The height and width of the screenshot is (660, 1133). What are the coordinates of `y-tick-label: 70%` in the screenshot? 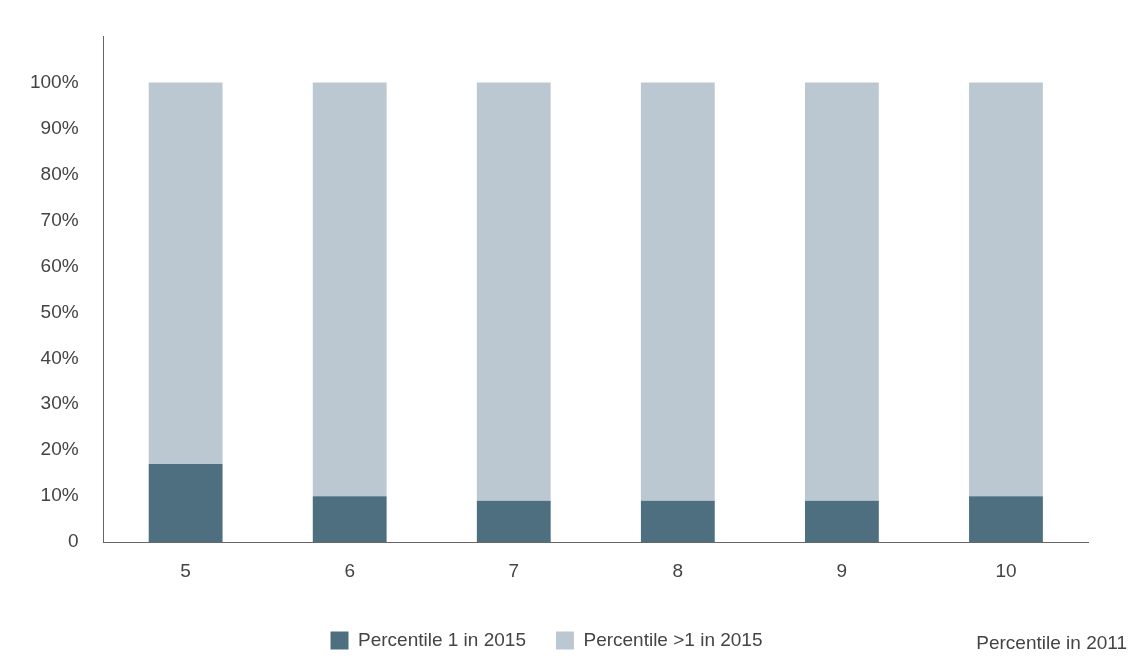 It's located at (59, 219).